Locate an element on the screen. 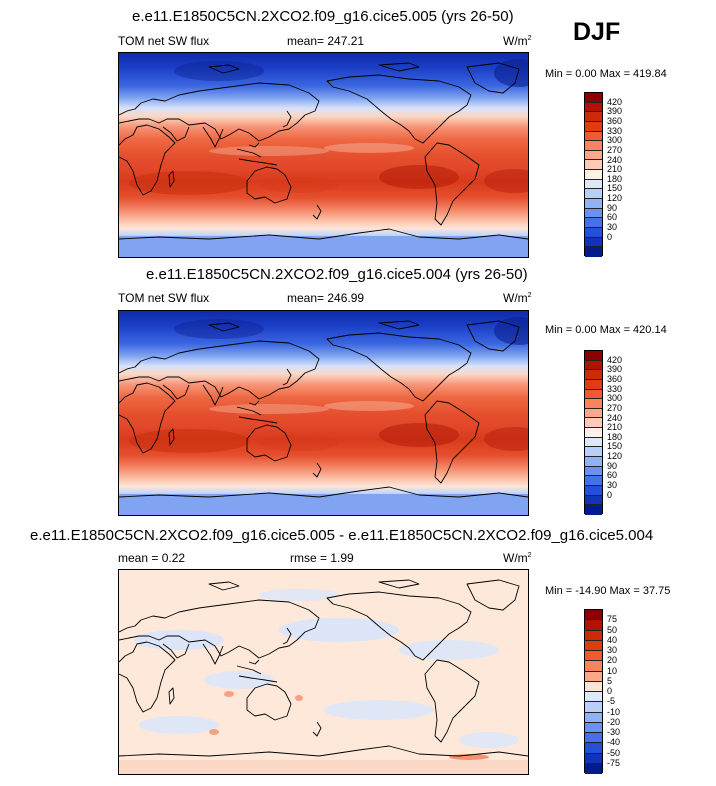 This screenshot has width=716, height=786. panel2-colorbar is located at coordinates (593, 432).